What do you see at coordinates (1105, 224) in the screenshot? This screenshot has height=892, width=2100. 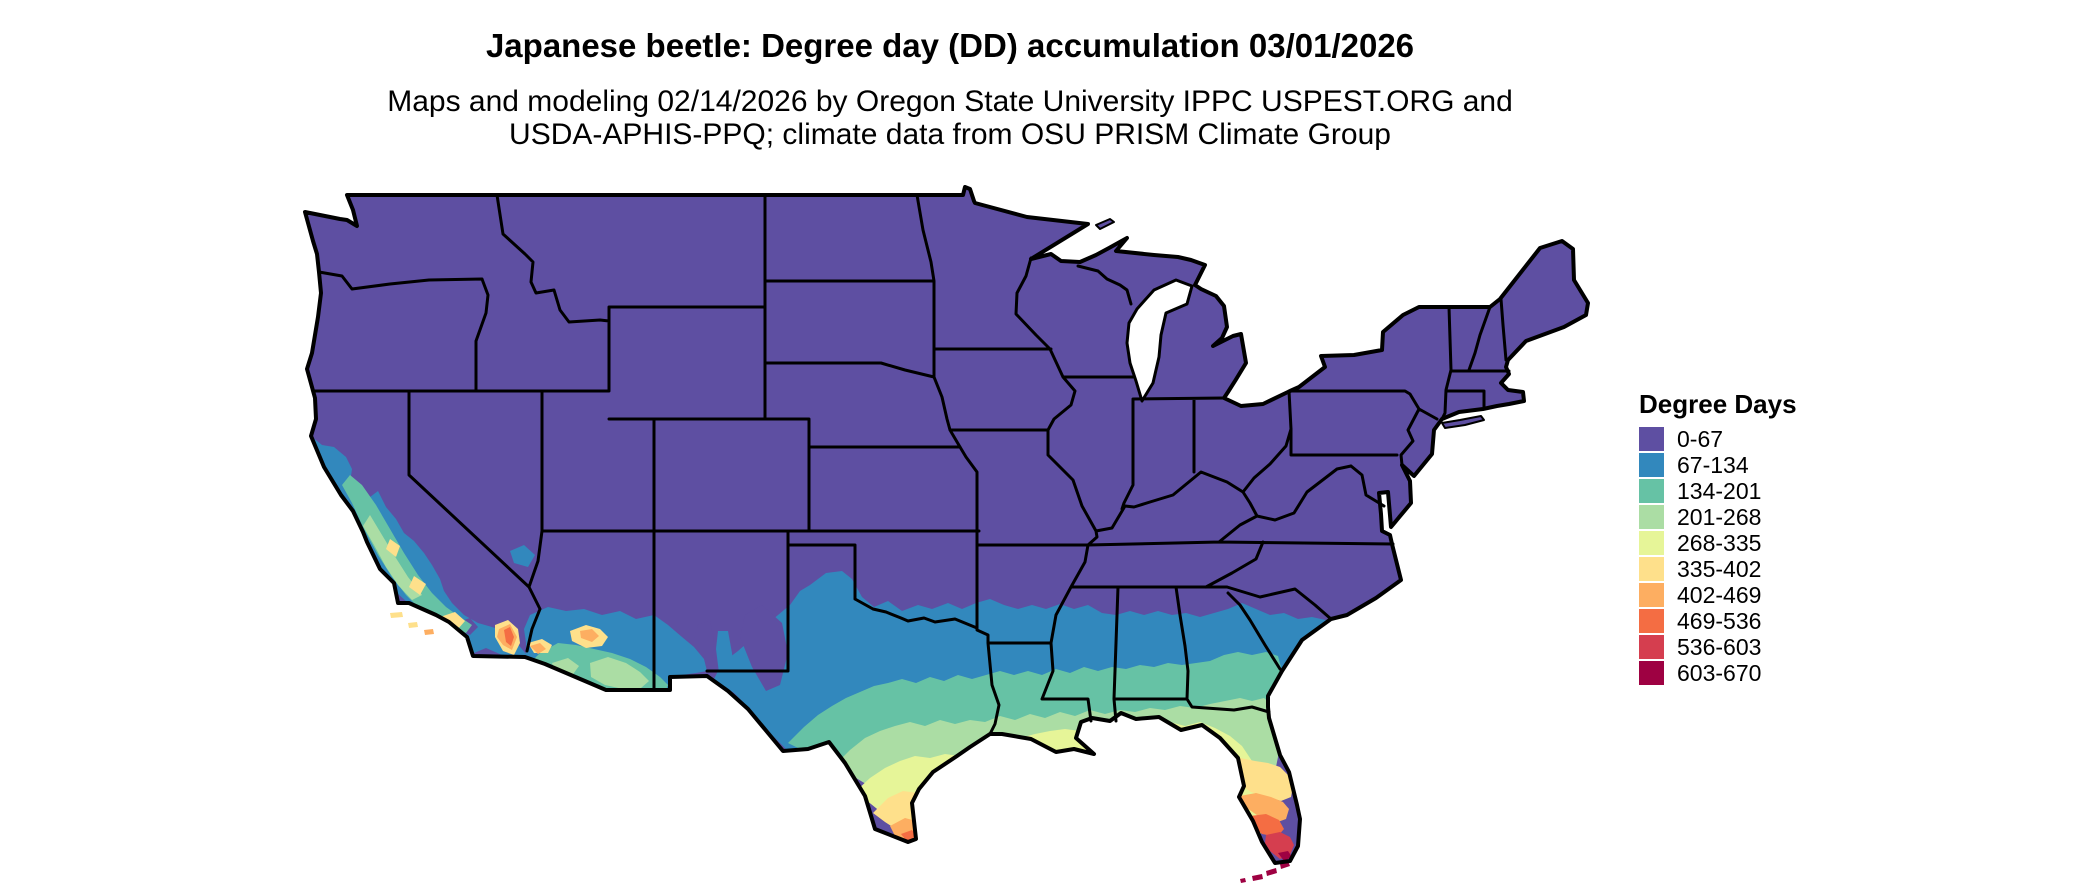 I see `isle-royale` at bounding box center [1105, 224].